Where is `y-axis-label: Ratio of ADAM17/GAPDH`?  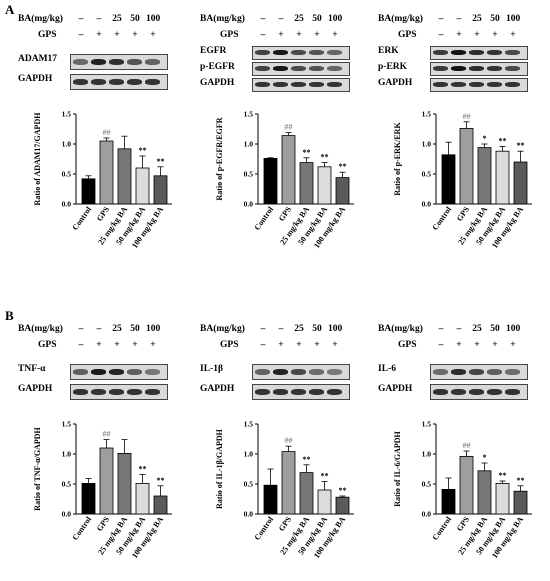
y-axis-label: Ratio of ADAM17/GAPDH is located at coordinates (37, 159).